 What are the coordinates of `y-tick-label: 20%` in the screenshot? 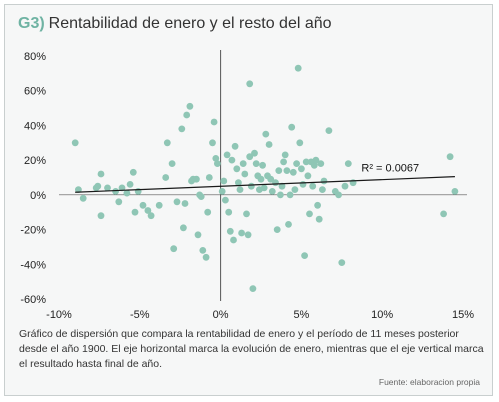 It's located at (35, 161).